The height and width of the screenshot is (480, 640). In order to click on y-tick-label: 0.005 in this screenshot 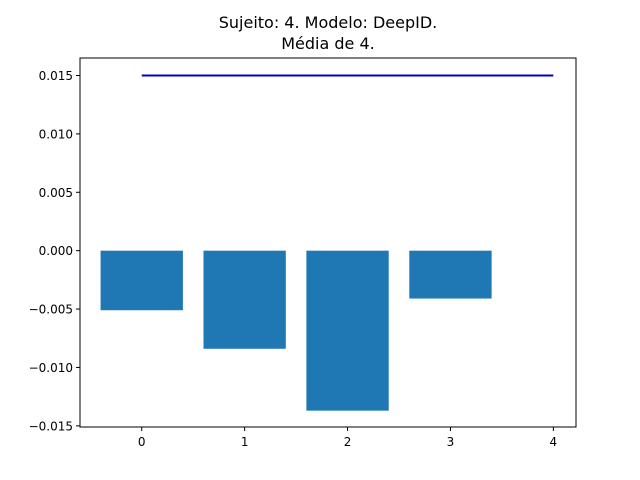, I will do `click(56, 193)`.